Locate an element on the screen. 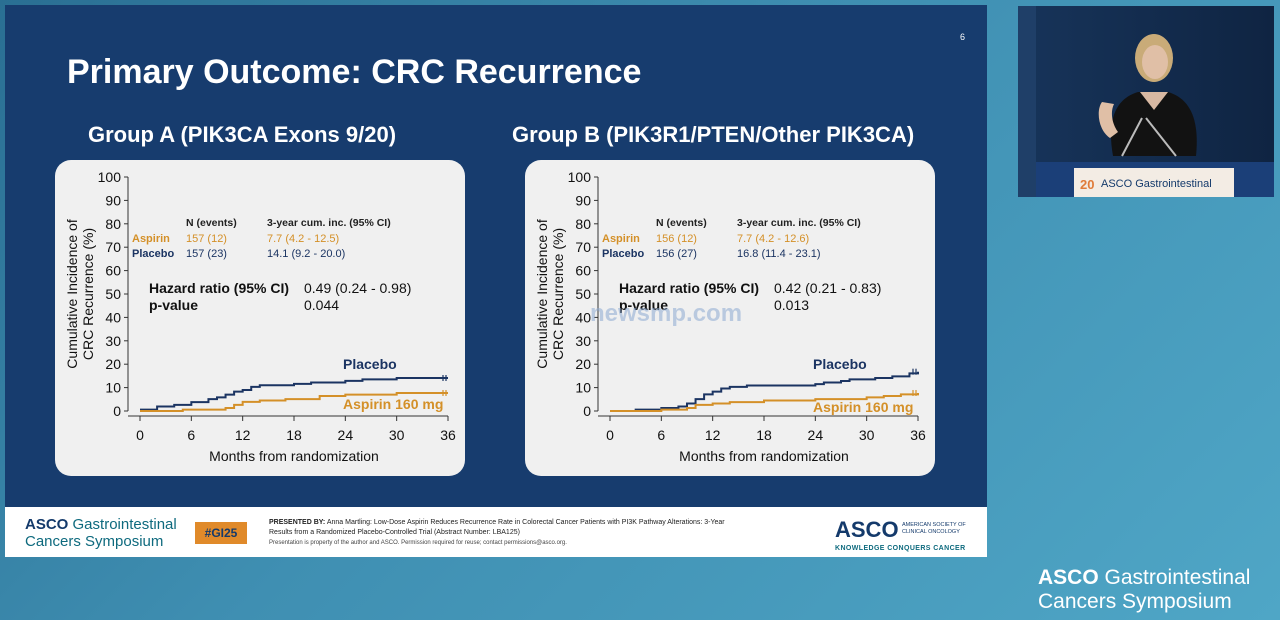 Image resolution: width=1280 pixels, height=620 pixels. logo-line2: Cancers Symposium is located at coordinates (94, 541).